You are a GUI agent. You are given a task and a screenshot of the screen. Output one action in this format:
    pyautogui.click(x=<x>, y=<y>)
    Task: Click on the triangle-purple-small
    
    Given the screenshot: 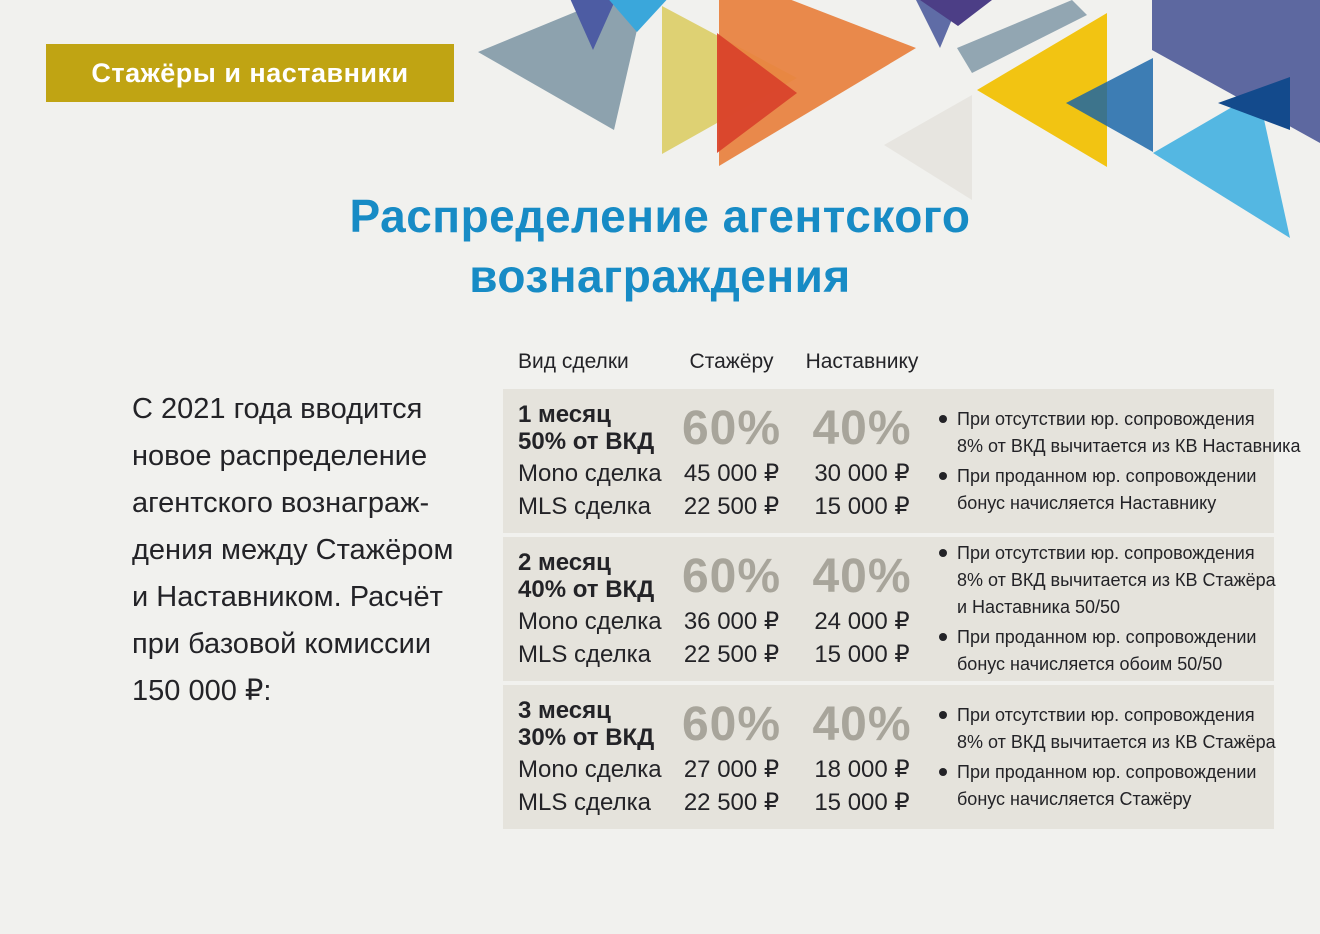 What is the action you would take?
    pyautogui.click(x=956, y=13)
    